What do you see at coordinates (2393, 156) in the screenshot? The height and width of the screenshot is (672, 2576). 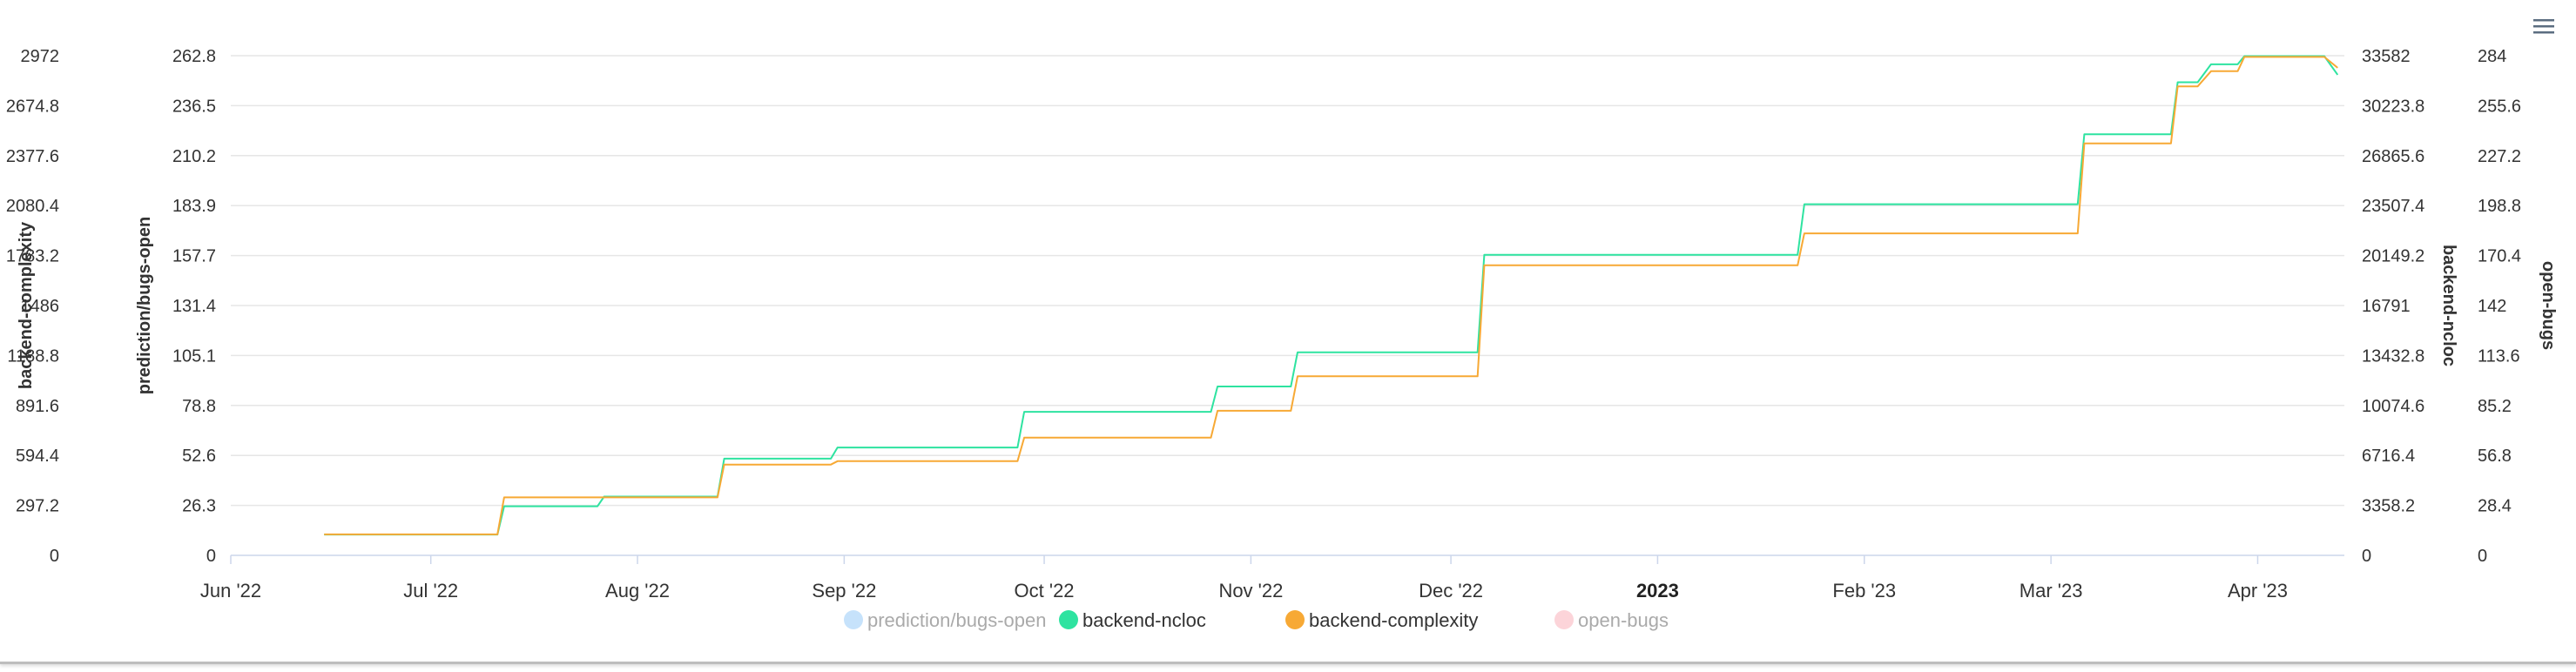 I see `y-tick-label: 26865.6` at bounding box center [2393, 156].